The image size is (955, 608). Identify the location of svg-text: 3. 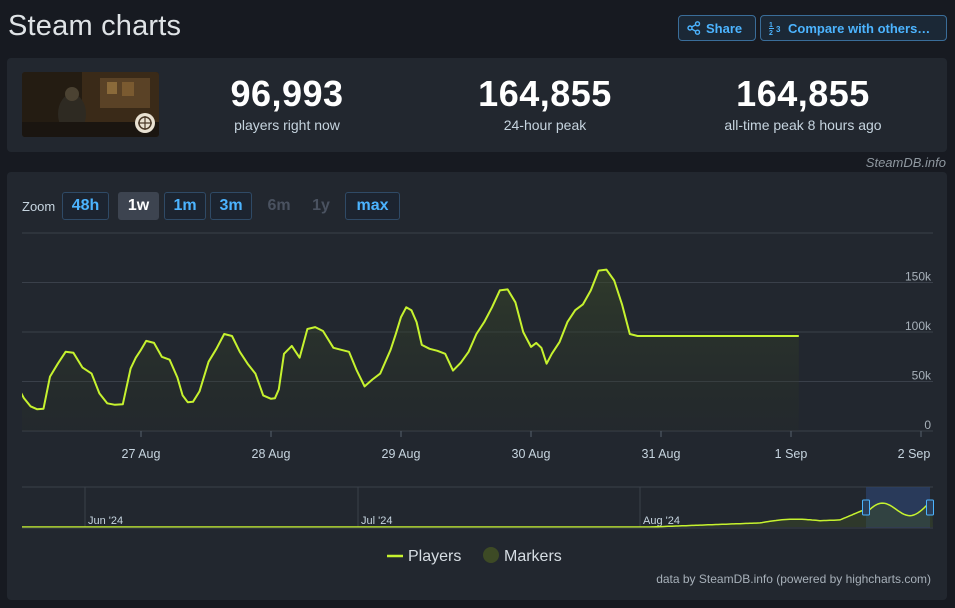
(778, 29).